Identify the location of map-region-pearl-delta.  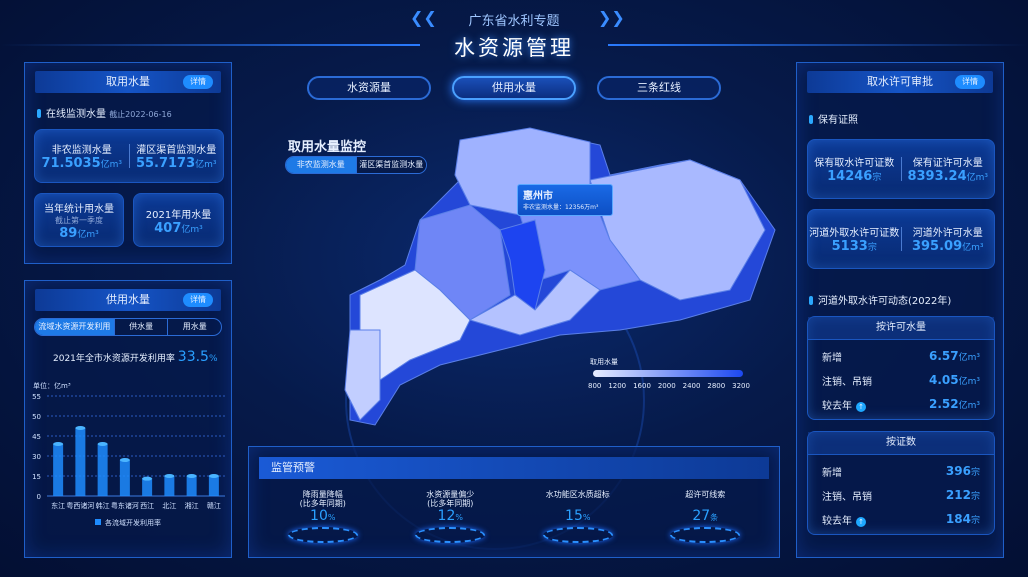
(534, 302).